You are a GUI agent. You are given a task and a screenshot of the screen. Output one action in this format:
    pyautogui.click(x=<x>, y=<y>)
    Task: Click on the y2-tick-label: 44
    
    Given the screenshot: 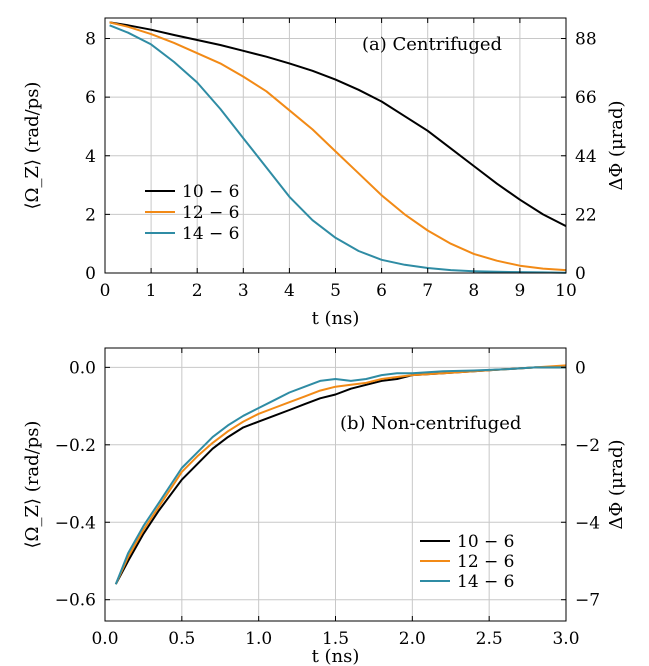 What is the action you would take?
    pyautogui.click(x=586, y=157)
    